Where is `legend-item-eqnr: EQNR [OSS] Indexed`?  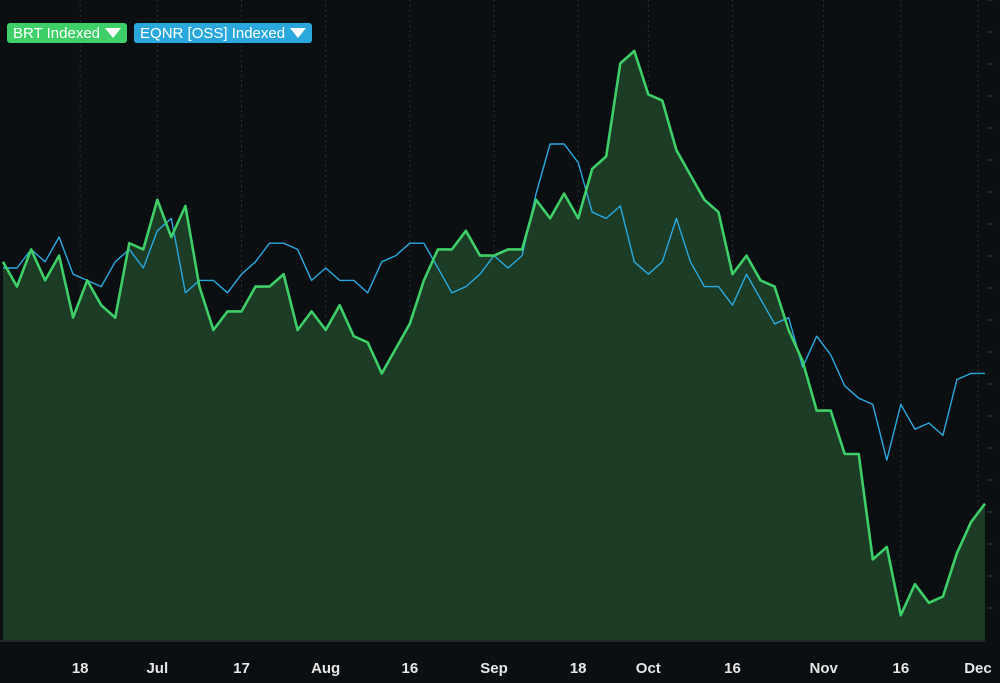
legend-item-eqnr: EQNR [OSS] Indexed is located at coordinates (223, 33).